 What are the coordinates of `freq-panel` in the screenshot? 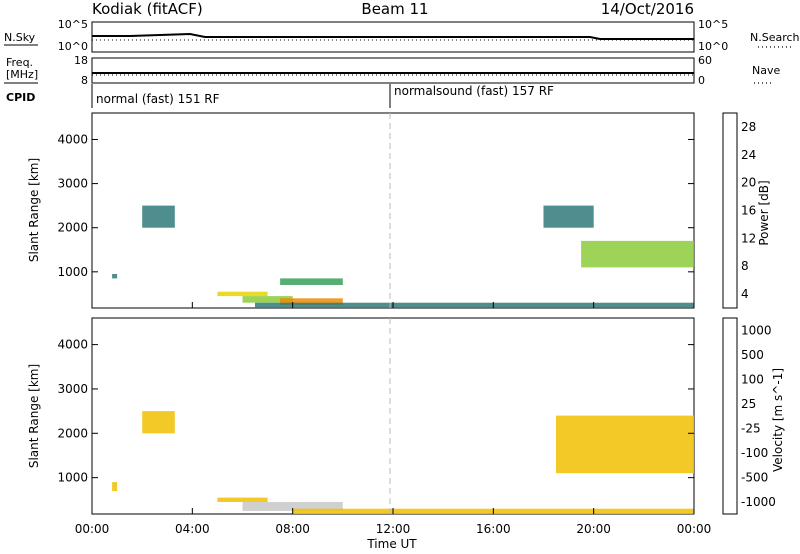 It's located at (393, 70).